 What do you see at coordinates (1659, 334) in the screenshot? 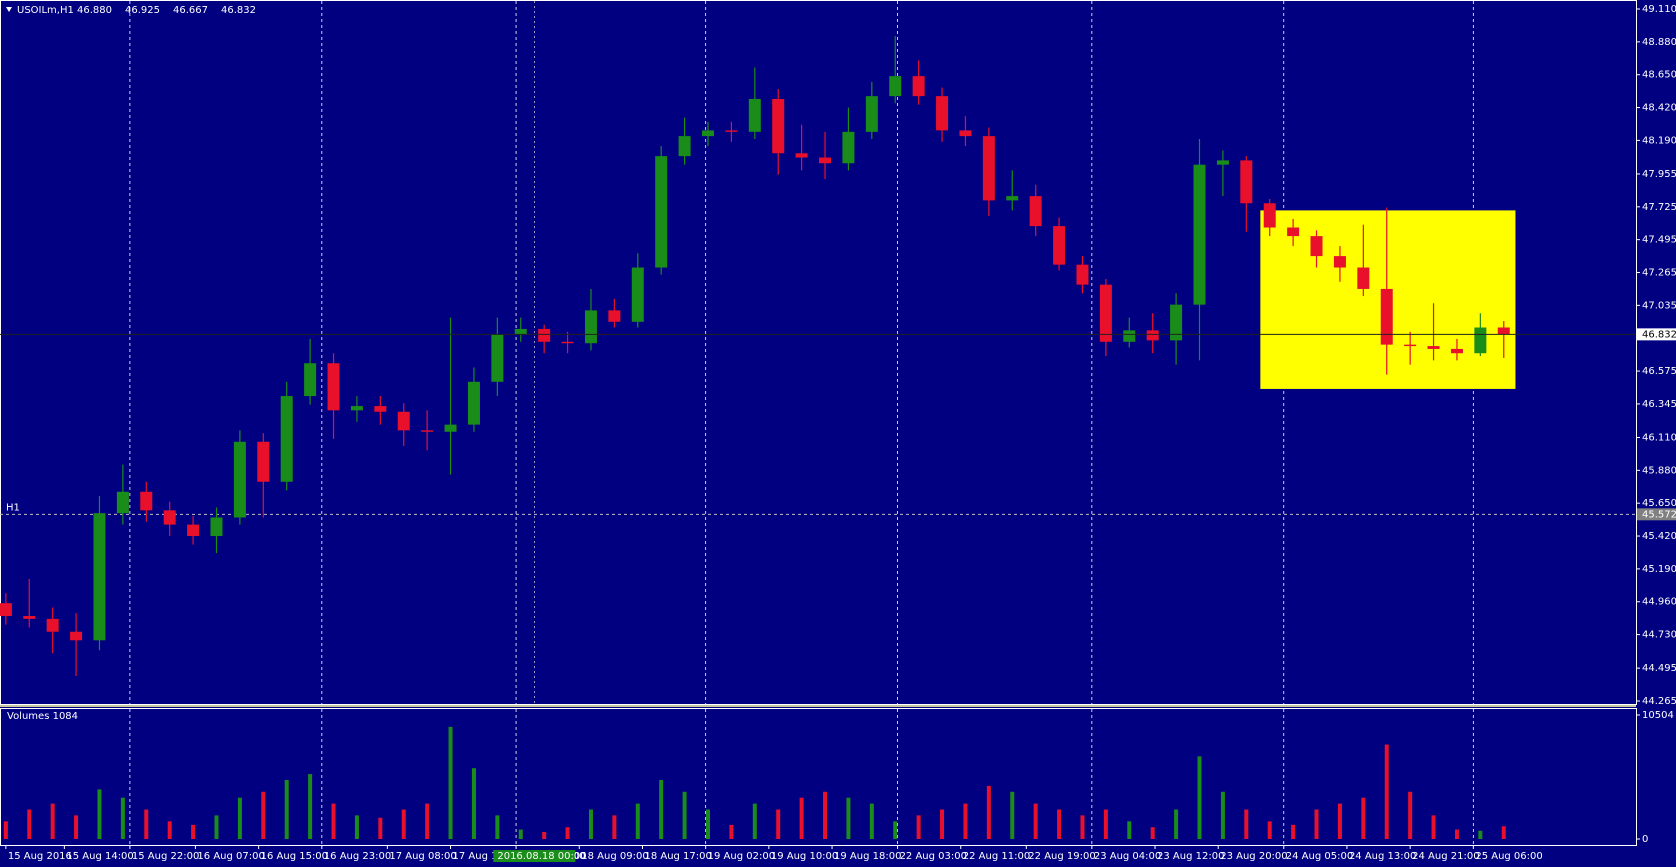
I see `price-label: 46.832` at bounding box center [1659, 334].